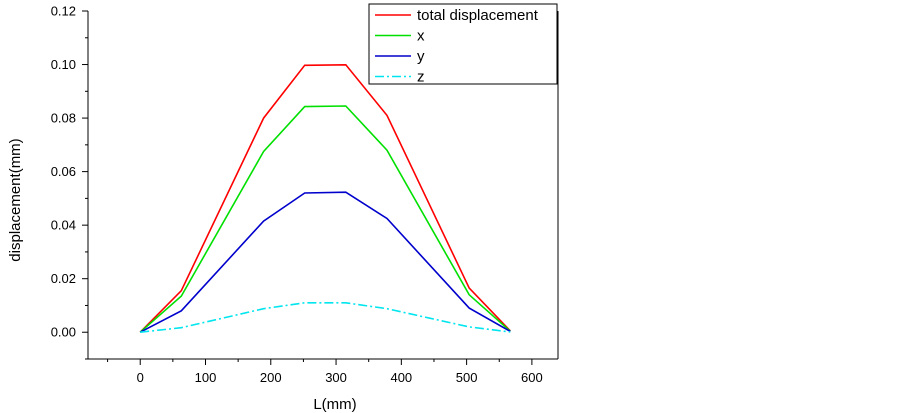 The height and width of the screenshot is (413, 903). I want to click on y-tick-label: 0.04, so click(63, 225).